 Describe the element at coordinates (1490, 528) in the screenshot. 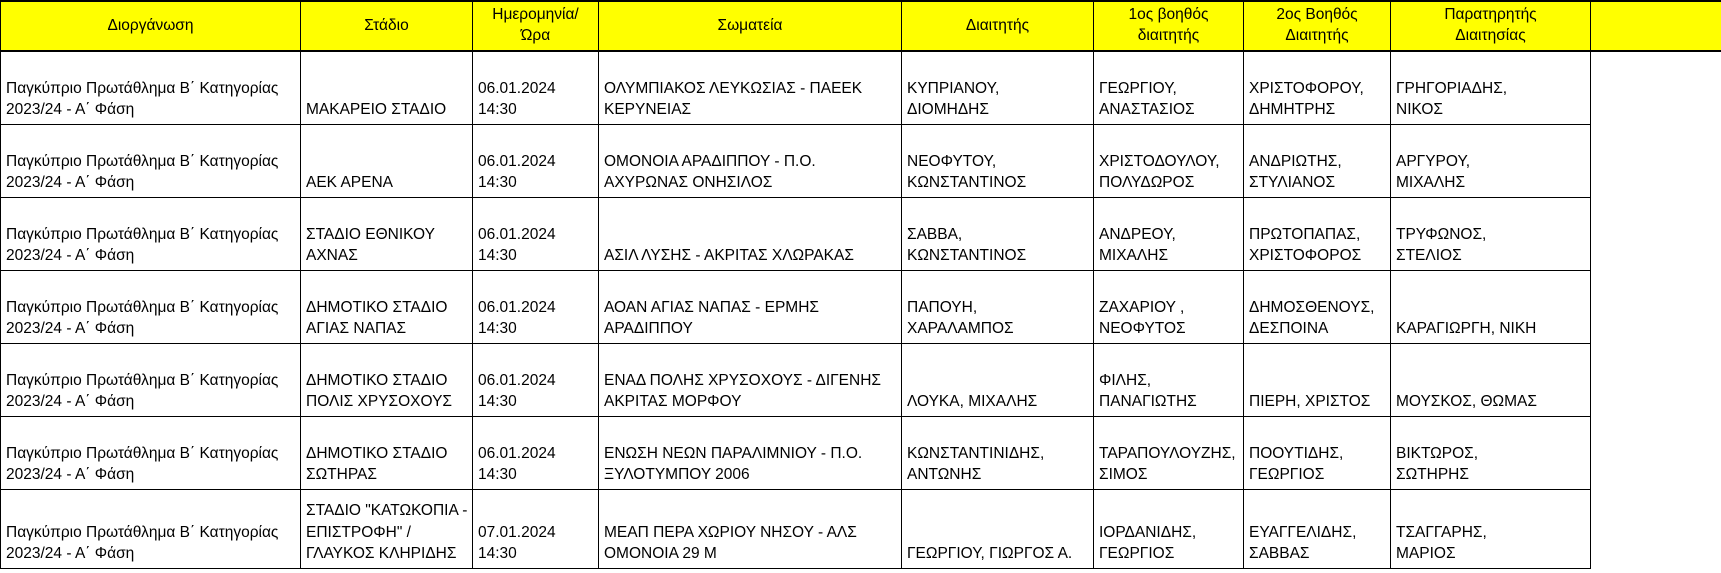

I see `cell-observer: ΤΣΑΓΓΑΡΗΣ, ΜΑΡΙΟΣ` at that location.